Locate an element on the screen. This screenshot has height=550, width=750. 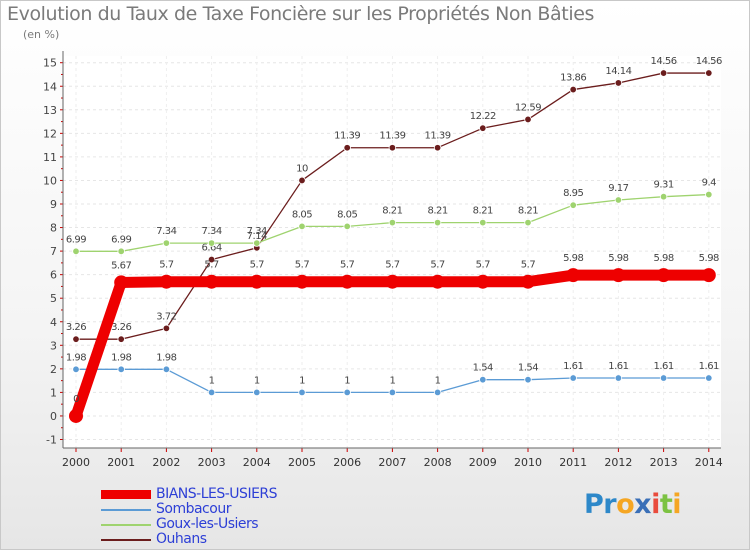
y-axis-unit-label: (en %) is located at coordinates (41, 34).